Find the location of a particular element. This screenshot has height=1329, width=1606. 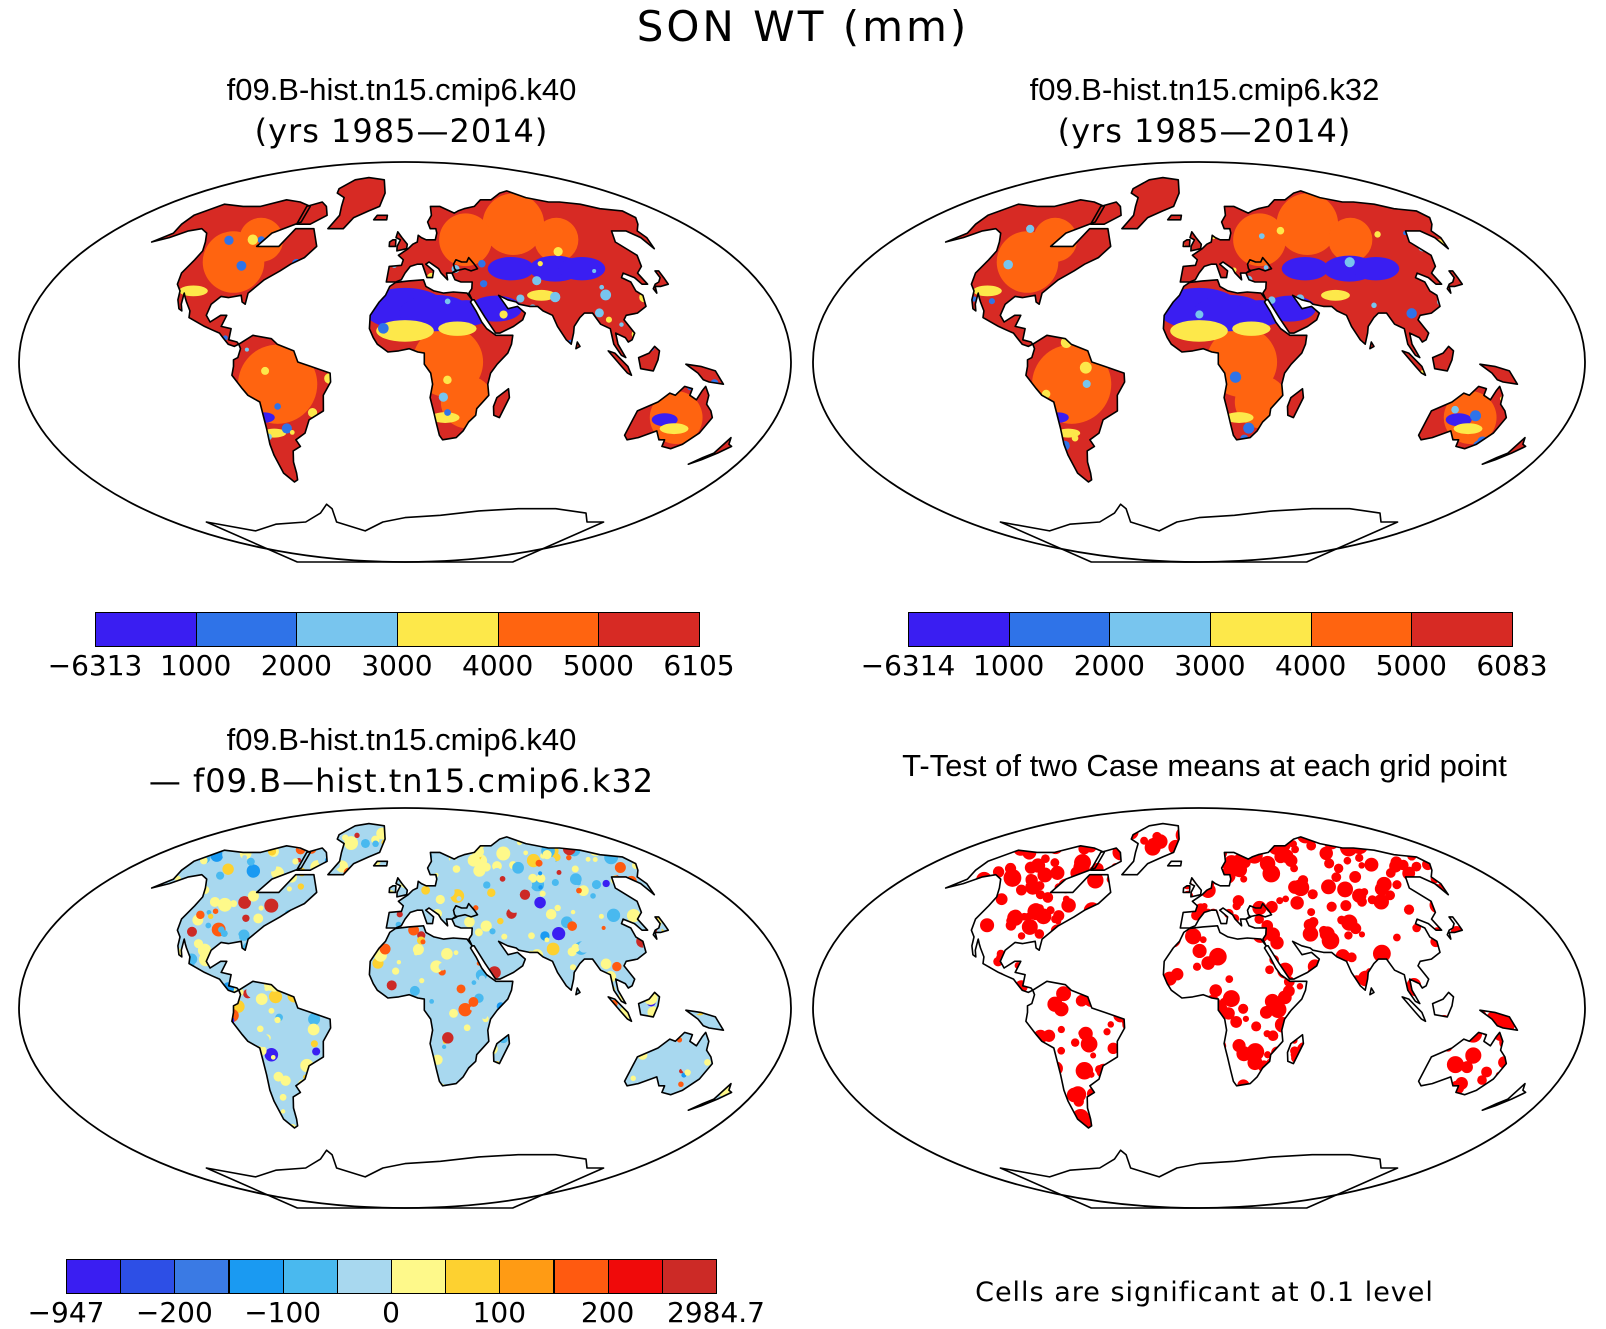

coastline-japan is located at coordinates (1455, 928).